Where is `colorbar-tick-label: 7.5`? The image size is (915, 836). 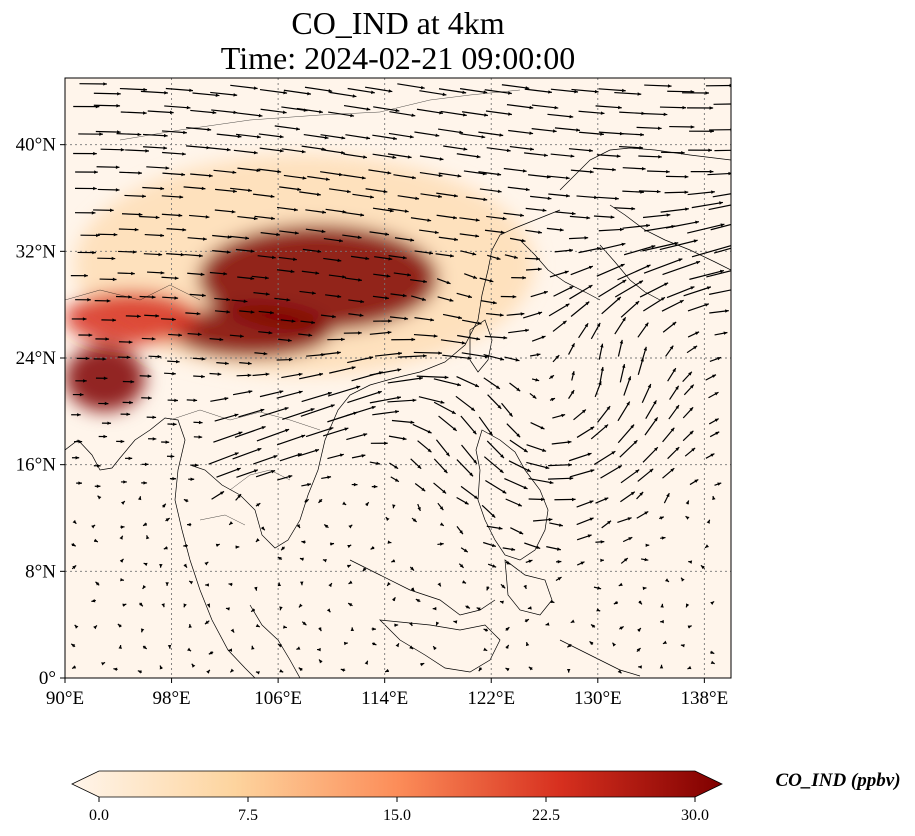
colorbar-tick-label: 7.5 is located at coordinates (248, 815).